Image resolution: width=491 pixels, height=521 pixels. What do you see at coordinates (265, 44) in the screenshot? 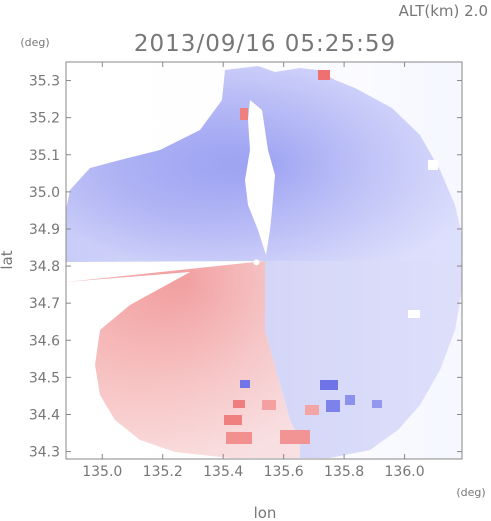
I see `chart-title: 2013/09/16 05:25:59` at bounding box center [265, 44].